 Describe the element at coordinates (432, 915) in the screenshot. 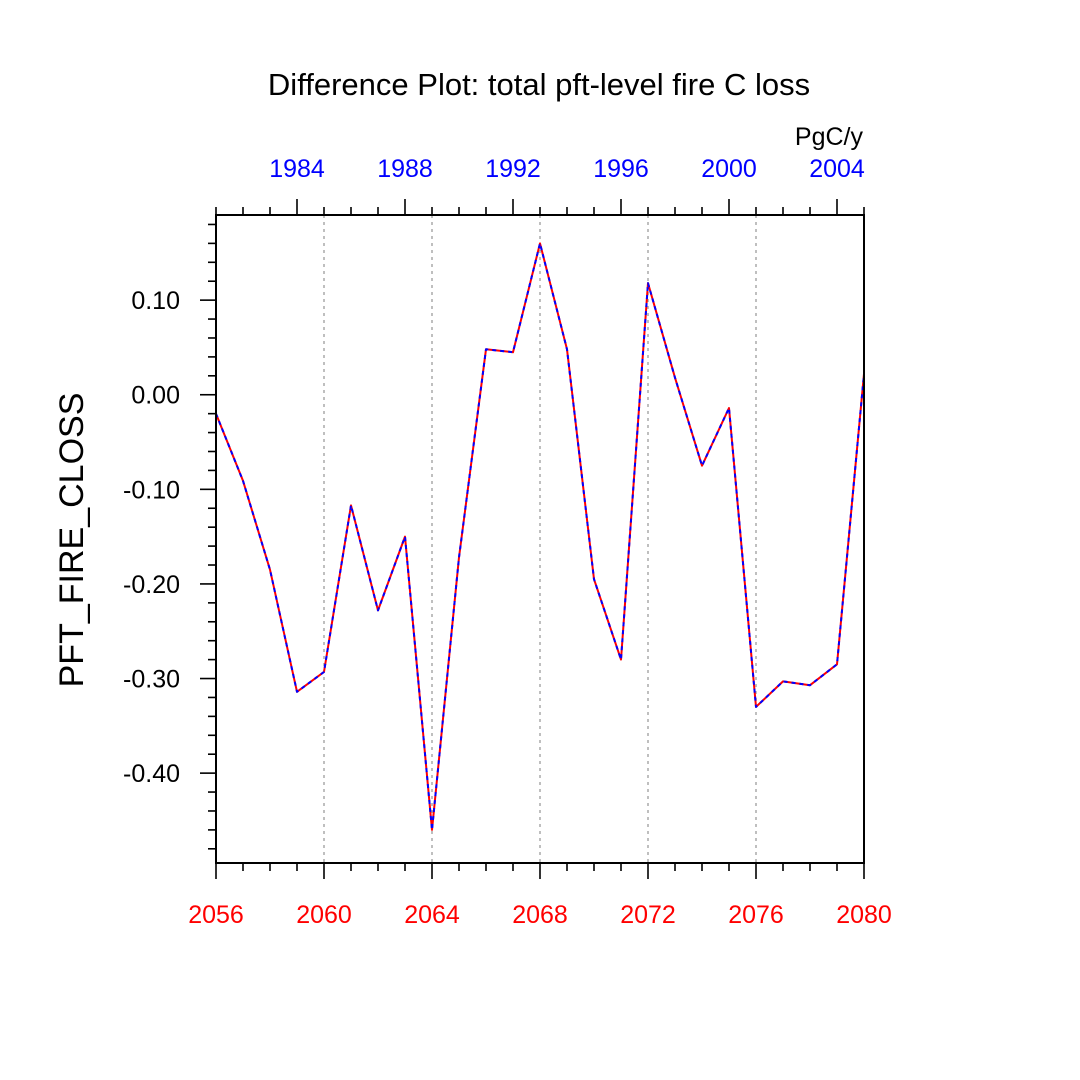

I see `x-tick-label: 2064` at that location.